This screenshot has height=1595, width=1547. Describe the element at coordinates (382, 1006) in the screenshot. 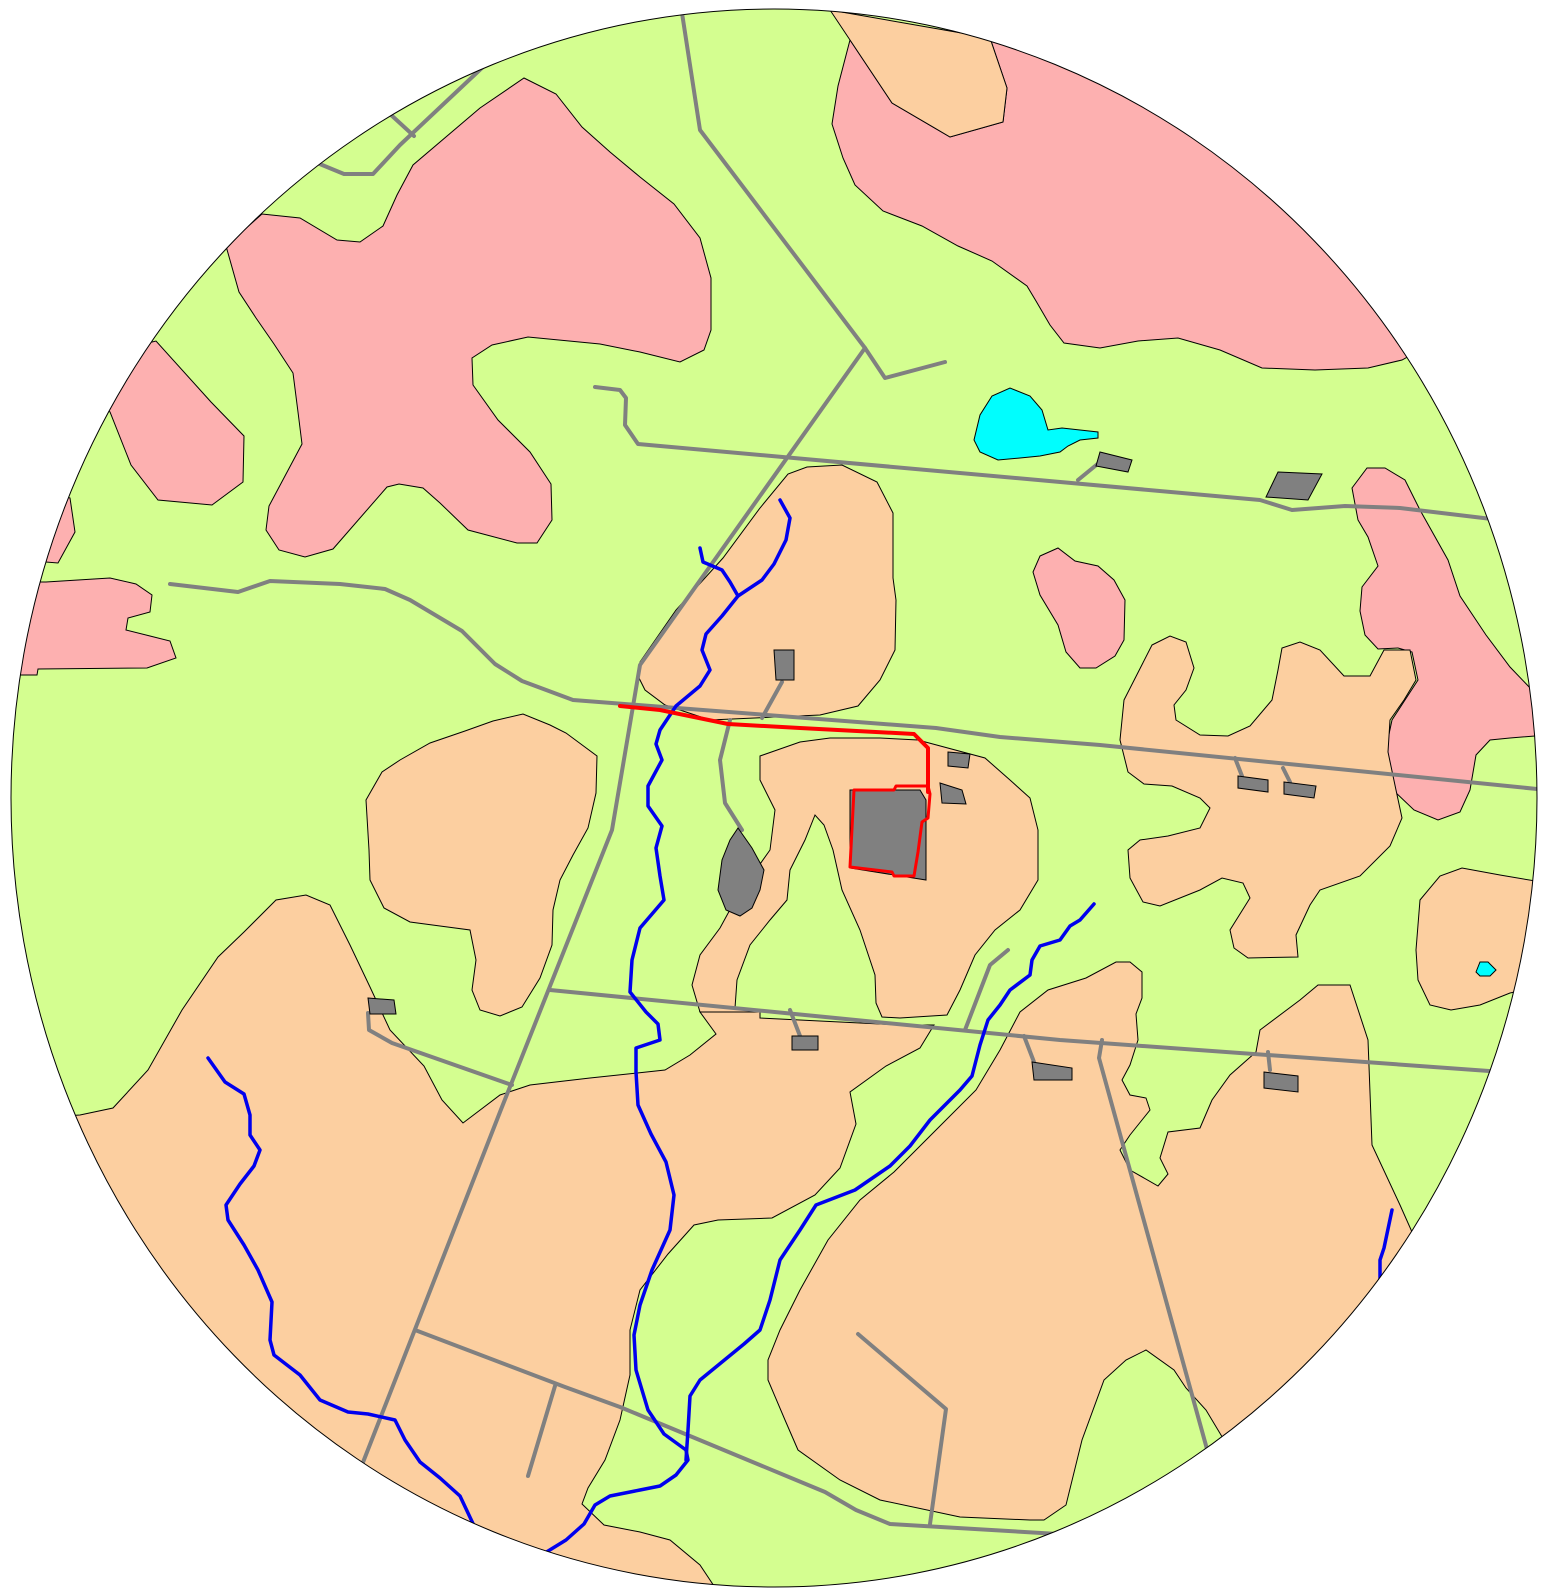

I see `building-f` at that location.